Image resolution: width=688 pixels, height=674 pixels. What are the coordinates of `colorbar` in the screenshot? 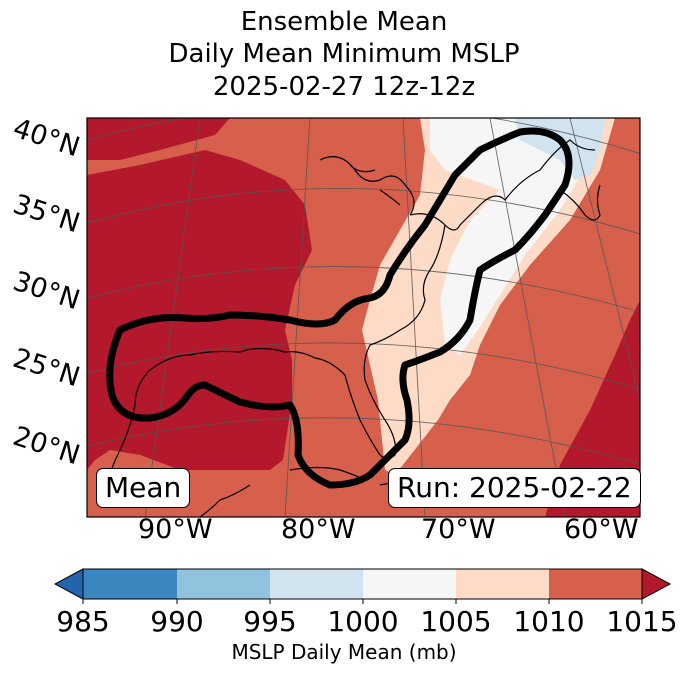 It's located at (362, 586).